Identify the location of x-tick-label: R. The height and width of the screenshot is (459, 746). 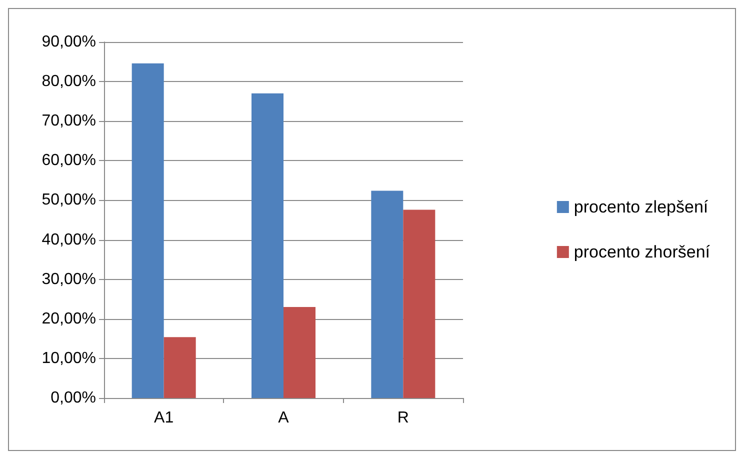
(403, 418).